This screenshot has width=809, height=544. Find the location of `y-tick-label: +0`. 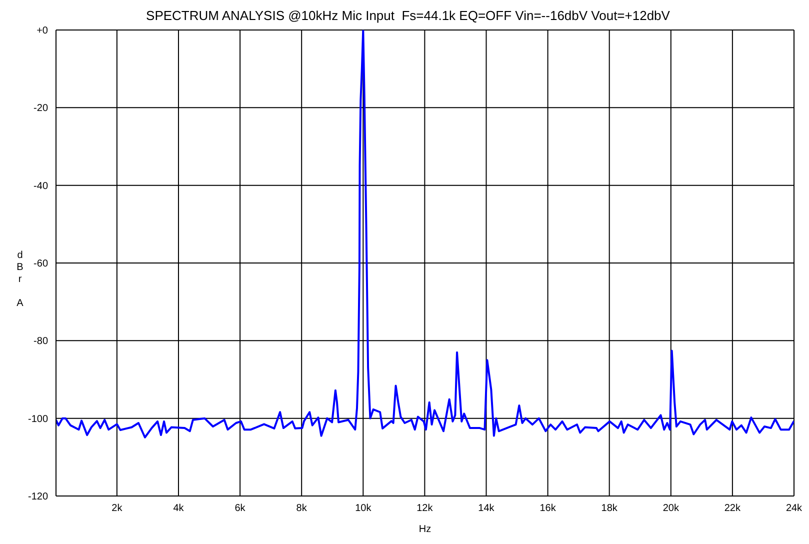

y-tick-label: +0 is located at coordinates (42, 31).